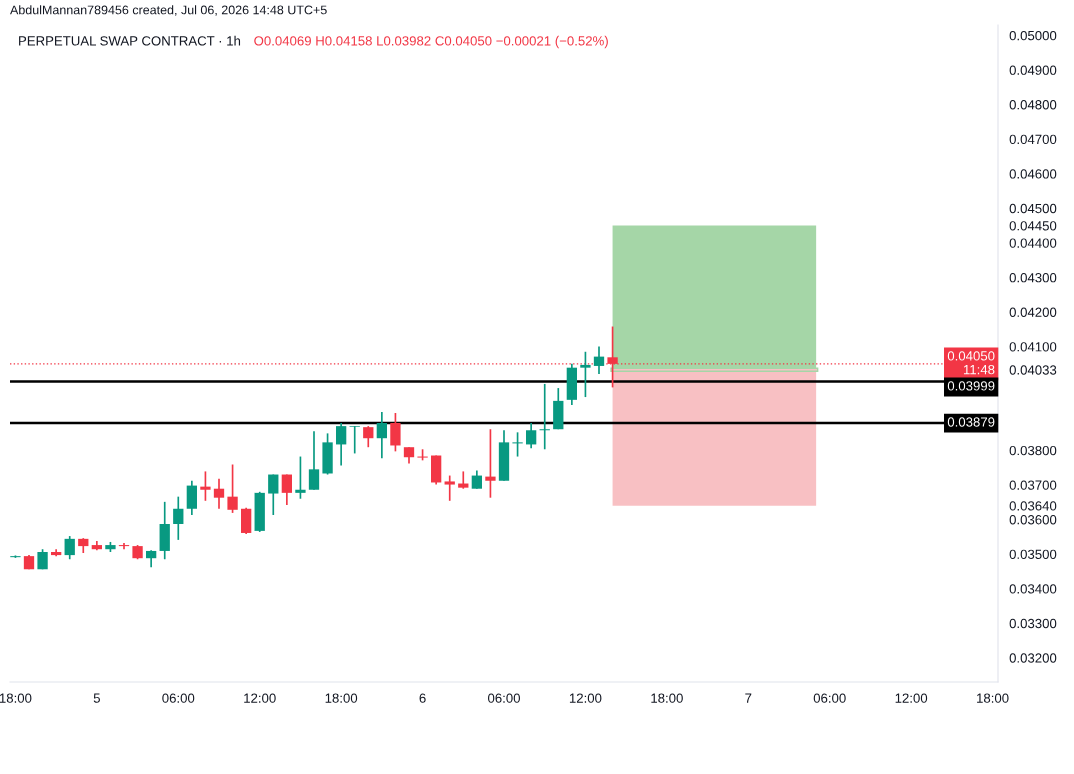  Describe the element at coordinates (1033, 105) in the screenshot. I see `y-tick-label: 0.04800` at that location.